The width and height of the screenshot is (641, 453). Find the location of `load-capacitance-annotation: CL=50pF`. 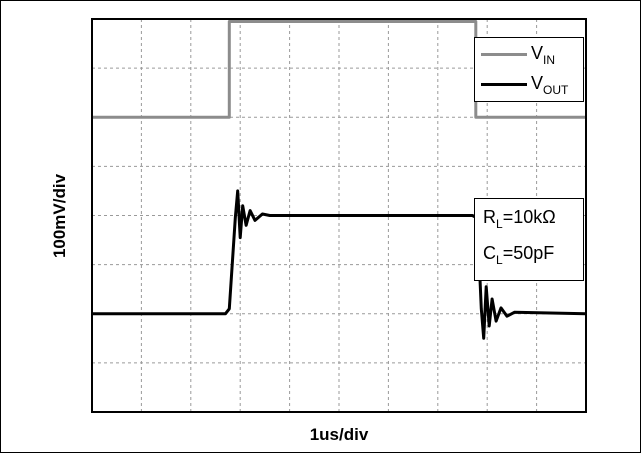

load-capacitance-annotation: CL=50pF is located at coordinates (519, 255).